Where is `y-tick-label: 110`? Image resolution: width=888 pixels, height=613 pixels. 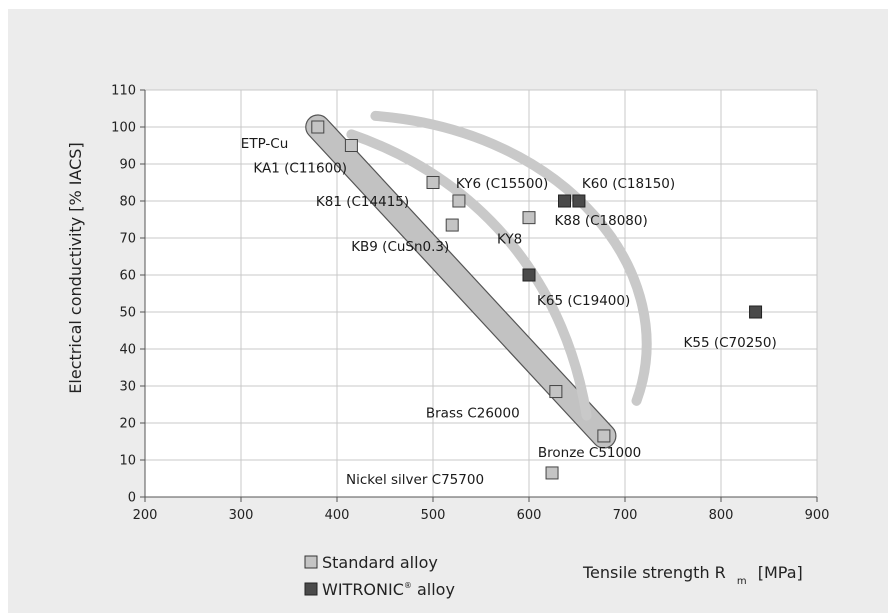
y-tick-label: 110 is located at coordinates (123, 91).